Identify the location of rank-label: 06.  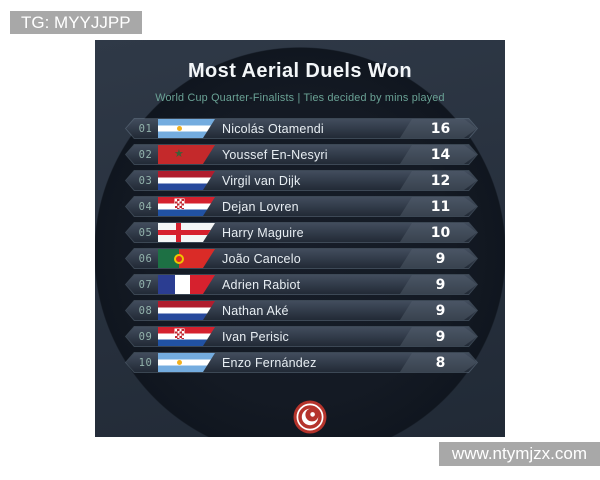
(145, 258).